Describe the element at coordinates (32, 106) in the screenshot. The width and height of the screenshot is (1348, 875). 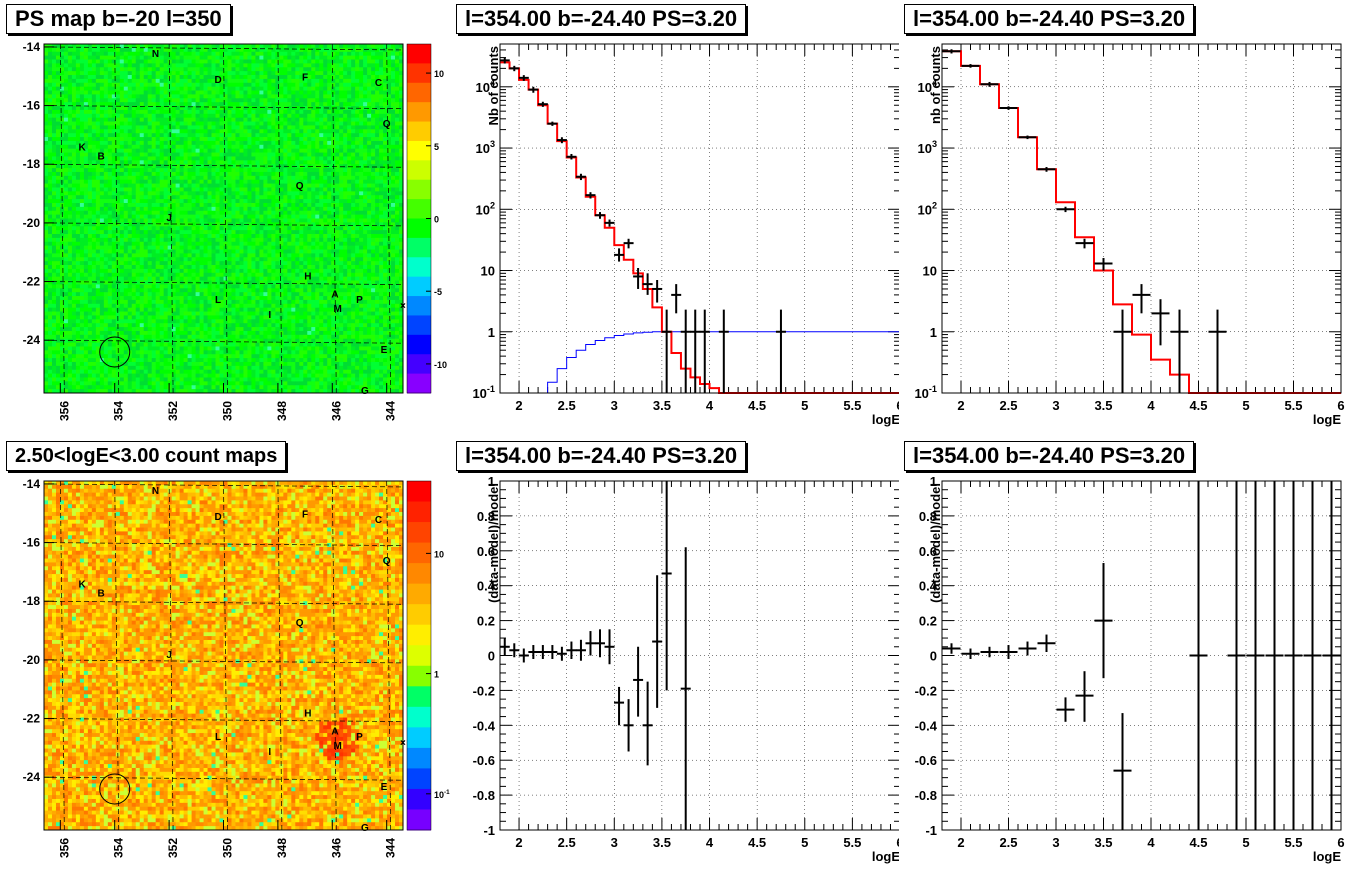
I see `y-tick-label: -16` at that location.